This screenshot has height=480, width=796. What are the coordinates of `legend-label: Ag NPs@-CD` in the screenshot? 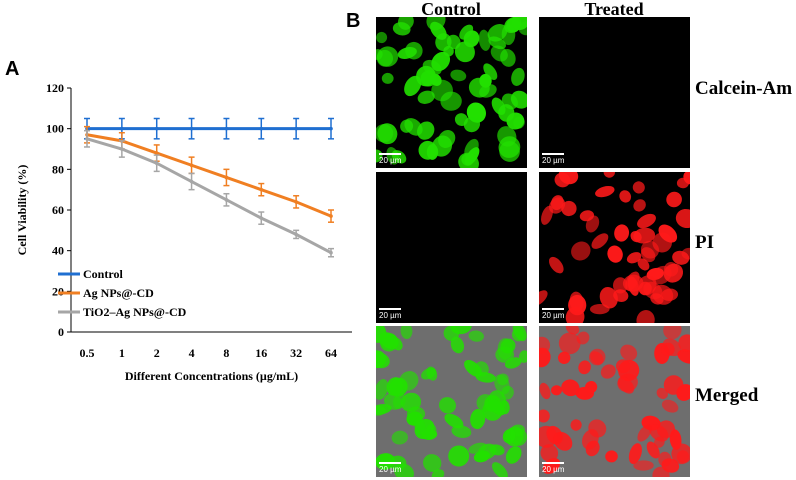 It's located at (118, 293).